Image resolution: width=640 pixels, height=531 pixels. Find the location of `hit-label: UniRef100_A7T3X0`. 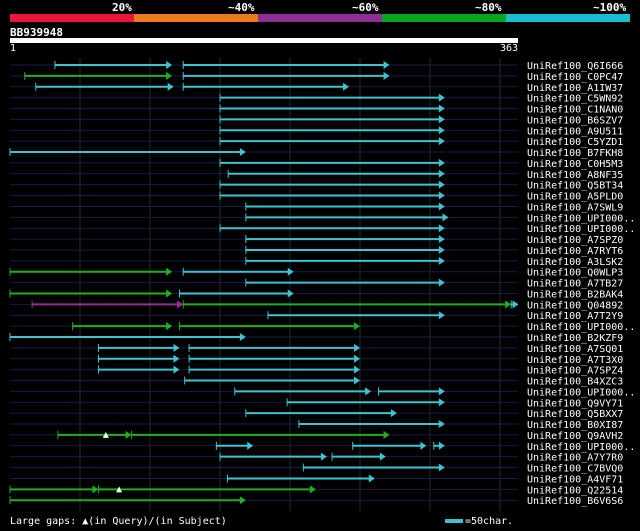

hit-label: UniRef100_A7T3X0 is located at coordinates (575, 360).